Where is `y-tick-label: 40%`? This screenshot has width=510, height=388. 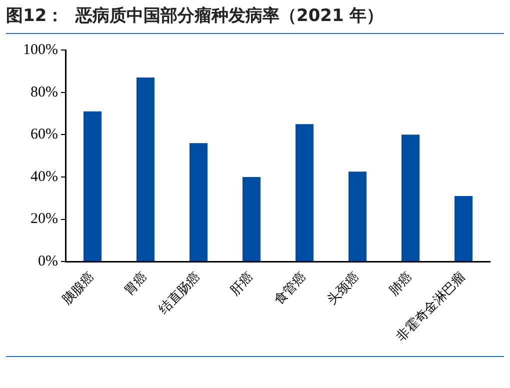
y-tick-label: 40% is located at coordinates (44, 176).